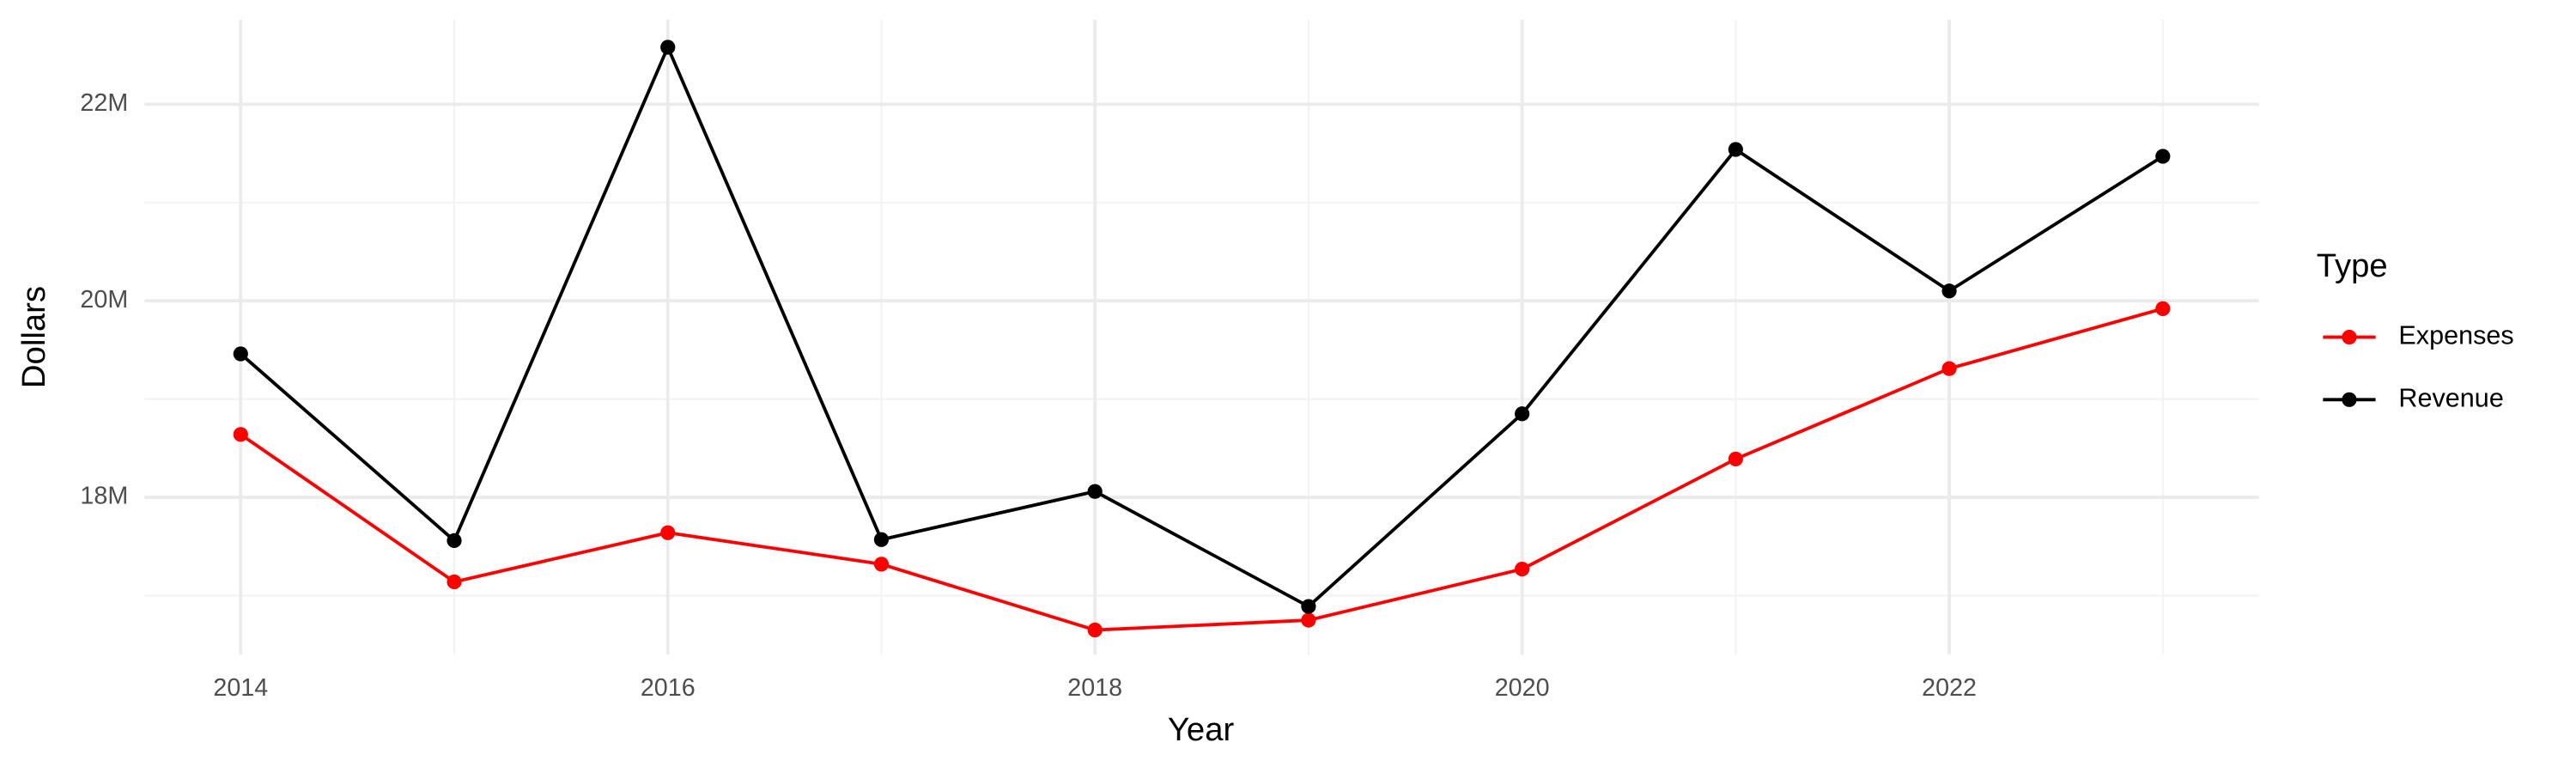  Describe the element at coordinates (2456, 335) in the screenshot. I see `legend-label: Expenses` at that location.